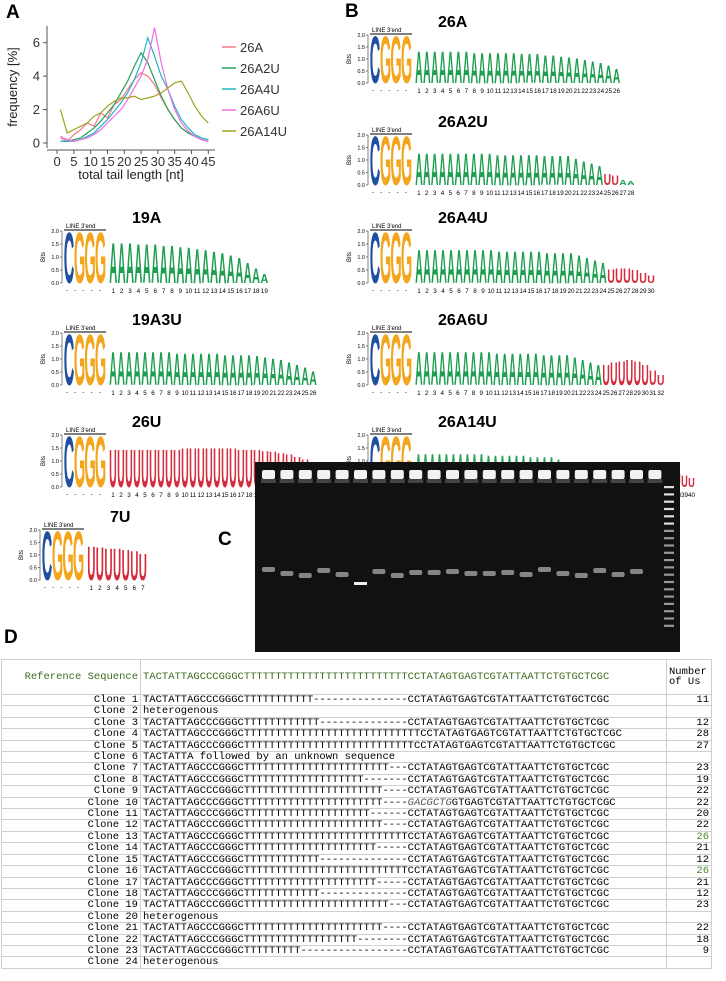  Describe the element at coordinates (69, 259) in the screenshot. I see `logo-letter: C` at that location.